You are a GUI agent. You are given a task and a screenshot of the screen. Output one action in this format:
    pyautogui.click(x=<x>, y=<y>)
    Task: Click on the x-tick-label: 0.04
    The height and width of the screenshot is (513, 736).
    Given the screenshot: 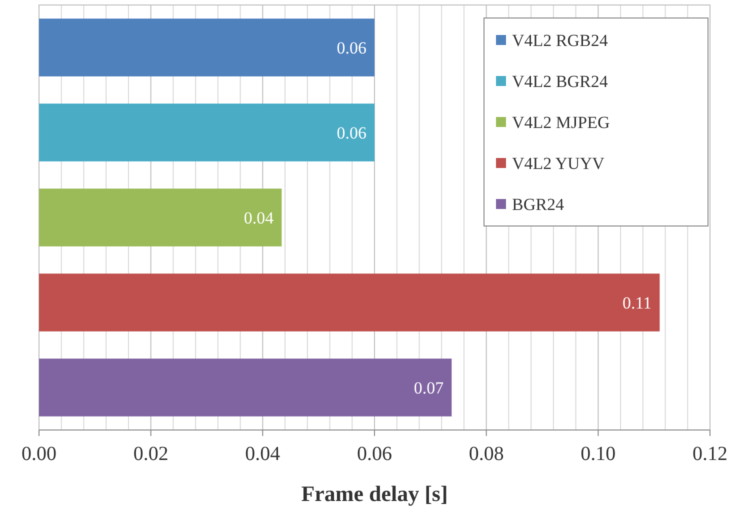 What is the action you would take?
    pyautogui.click(x=262, y=454)
    